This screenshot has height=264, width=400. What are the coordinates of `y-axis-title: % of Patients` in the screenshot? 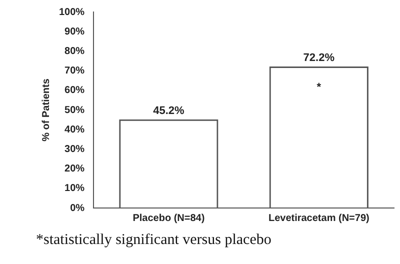 It's located at (46, 110).